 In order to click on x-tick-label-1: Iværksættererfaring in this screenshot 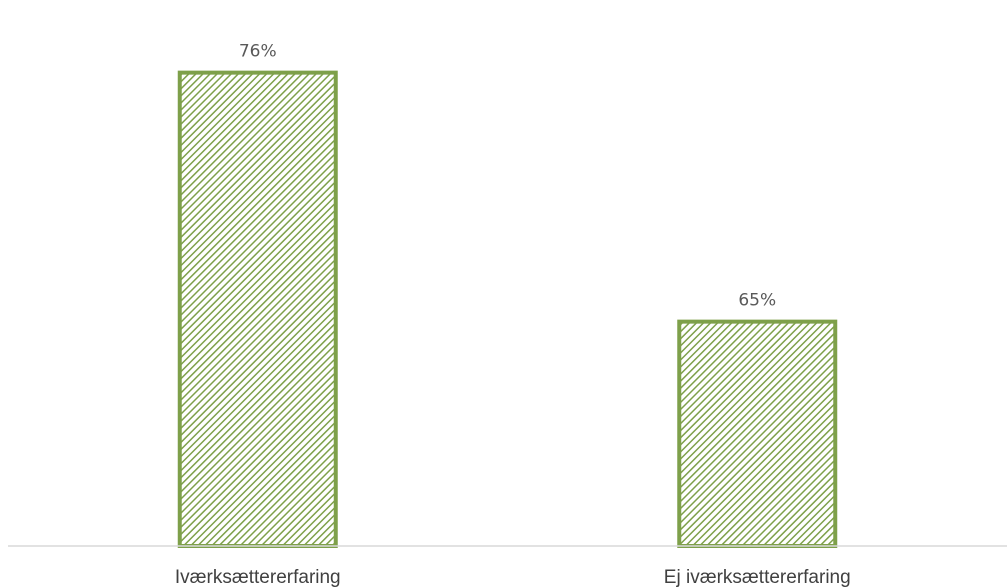, I will do `click(258, 577)`.